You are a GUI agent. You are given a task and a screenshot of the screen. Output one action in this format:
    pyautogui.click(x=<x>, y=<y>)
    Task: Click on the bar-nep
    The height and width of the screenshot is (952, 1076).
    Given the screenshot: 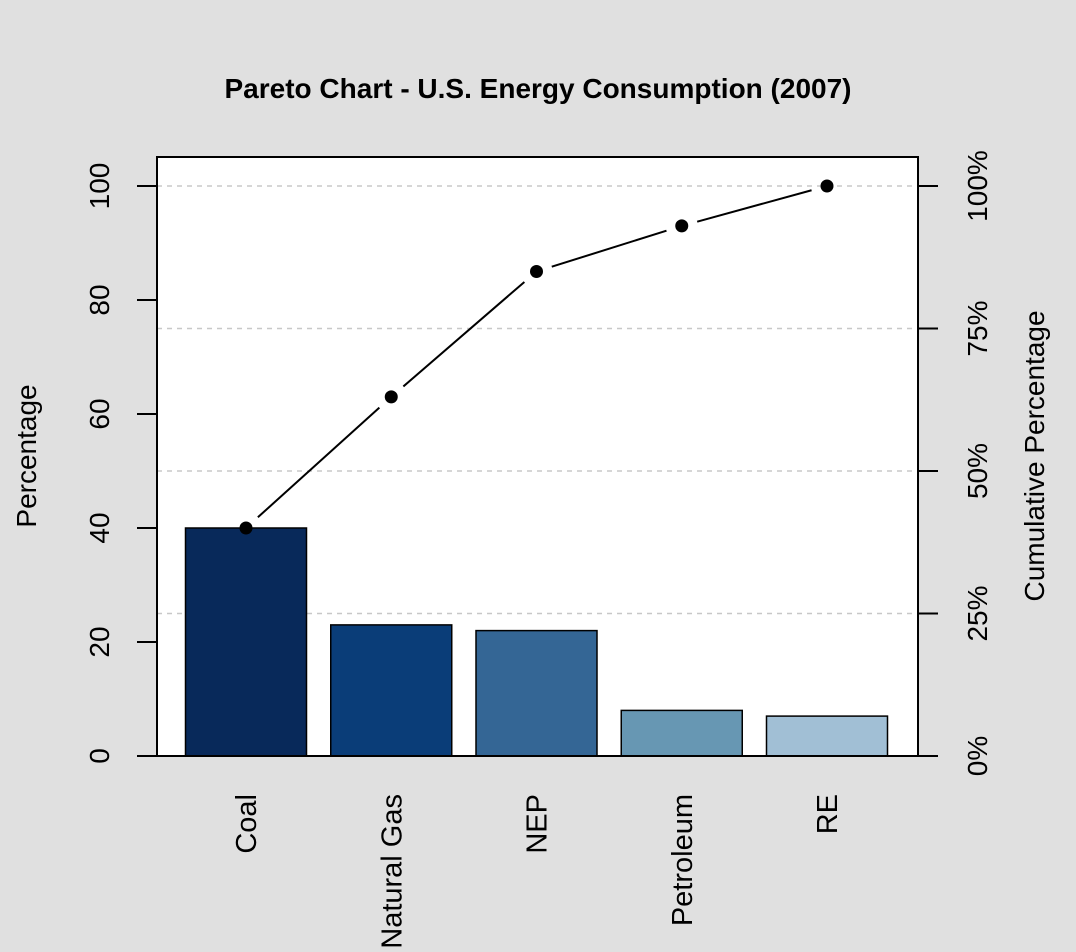 What is the action you would take?
    pyautogui.click(x=536, y=693)
    